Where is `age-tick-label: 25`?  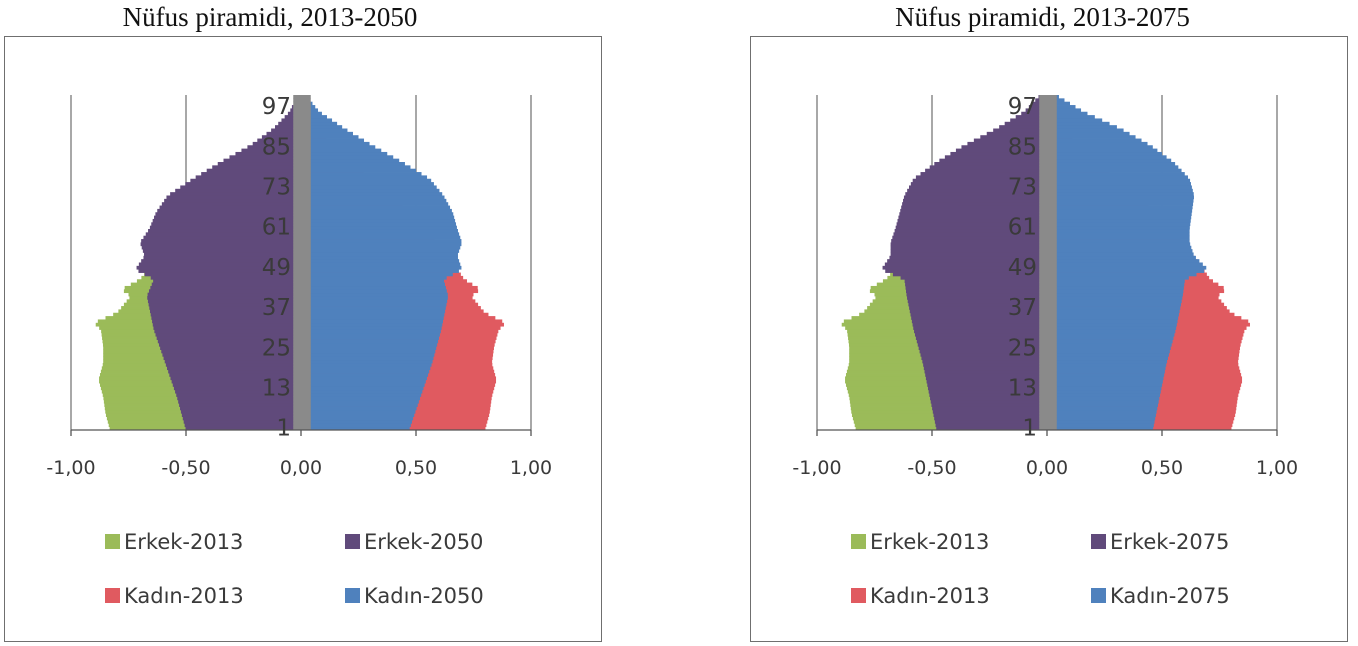
age-tick-label: 25 is located at coordinates (276, 348).